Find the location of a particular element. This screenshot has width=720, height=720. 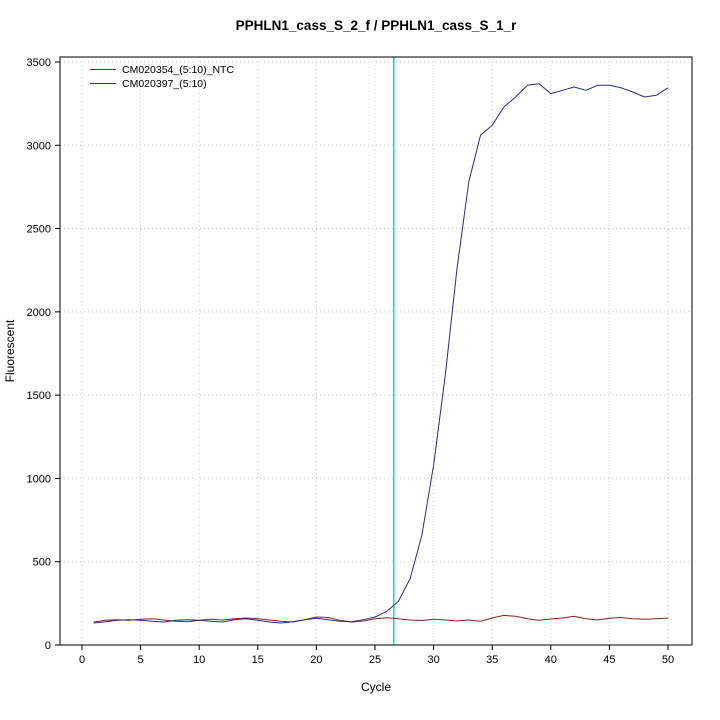

chart-title: PPHLN1_cass_S_2_f / PPHLN1_cass_S_1_r is located at coordinates (376, 25).